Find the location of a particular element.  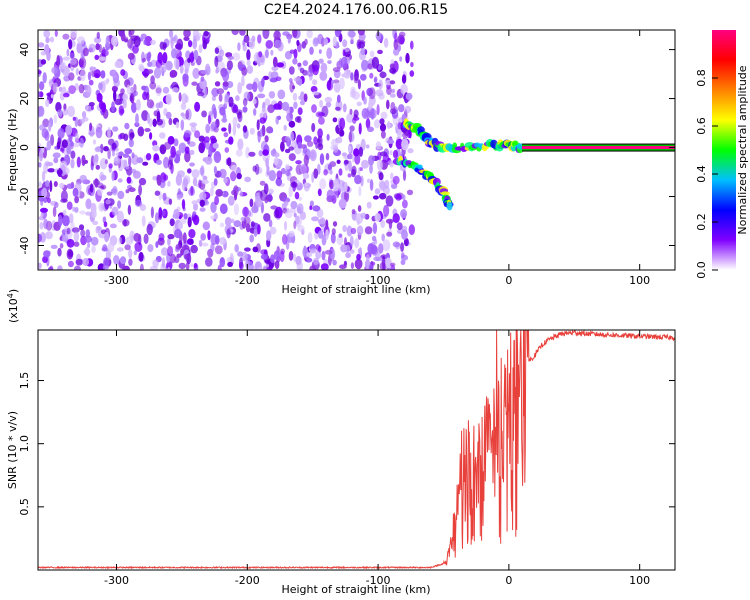

snr-scale-factor: (x104) is located at coordinates (13, 306).